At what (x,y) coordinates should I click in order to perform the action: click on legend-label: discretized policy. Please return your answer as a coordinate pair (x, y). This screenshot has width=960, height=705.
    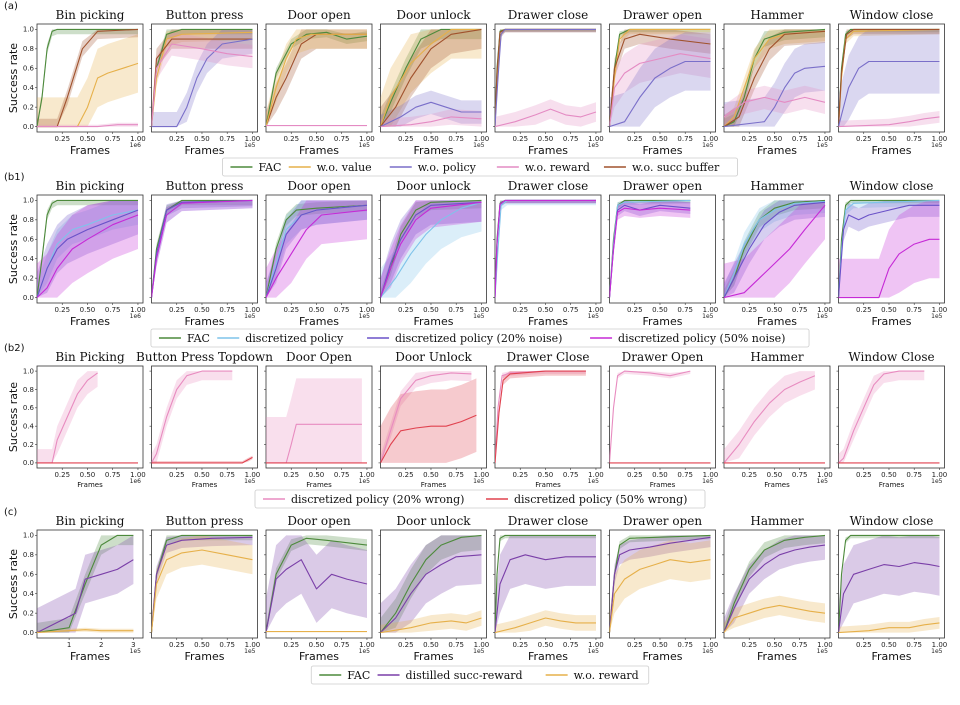
    Looking at the image, I should click on (294, 338).